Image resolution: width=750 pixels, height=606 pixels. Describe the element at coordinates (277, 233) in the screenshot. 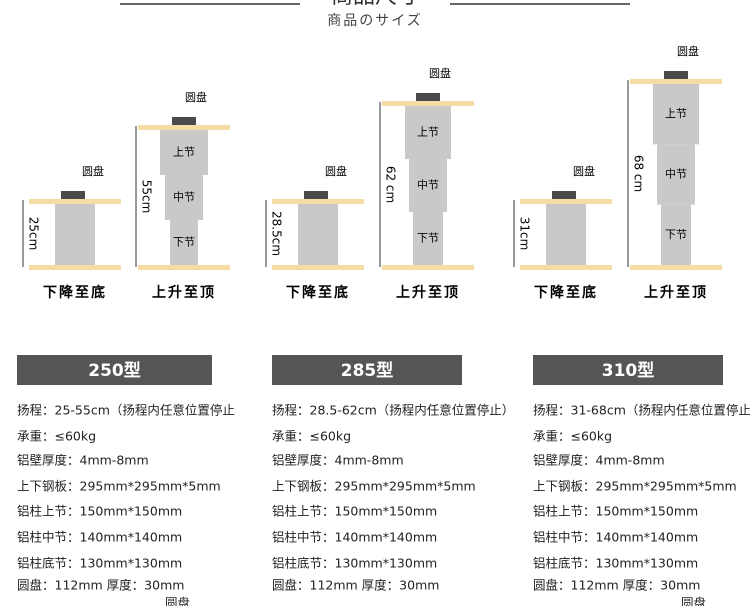

I see `height-label: 28.5cm` at that location.